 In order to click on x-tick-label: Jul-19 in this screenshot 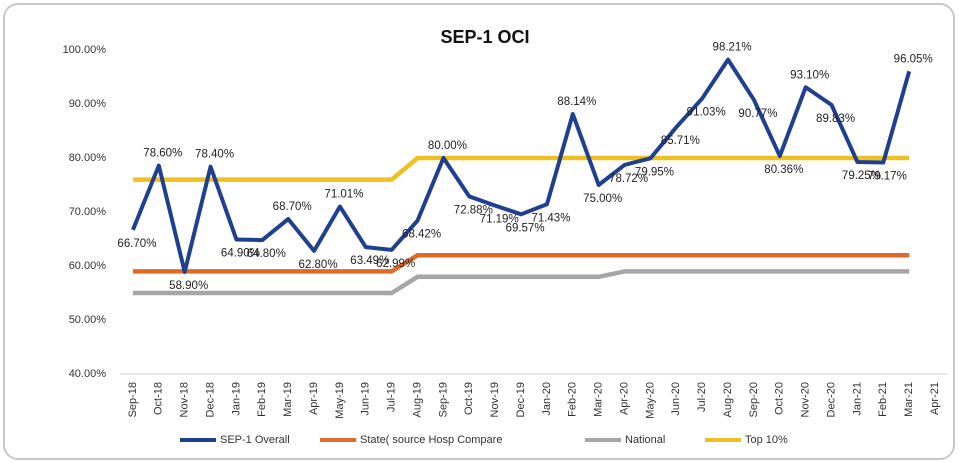, I will do `click(392, 397)`.